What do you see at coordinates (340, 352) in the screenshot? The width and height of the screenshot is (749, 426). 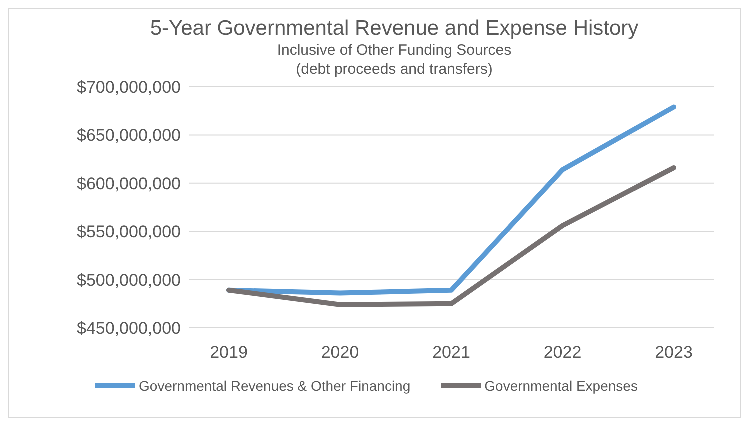 I see `x-tick-label: 2020` at bounding box center [340, 352].